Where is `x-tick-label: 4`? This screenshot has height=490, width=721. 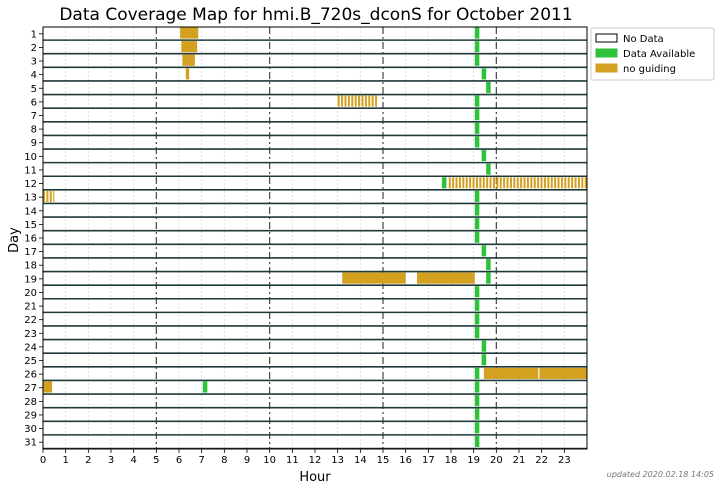 x-tick-label: 4 is located at coordinates (133, 460).